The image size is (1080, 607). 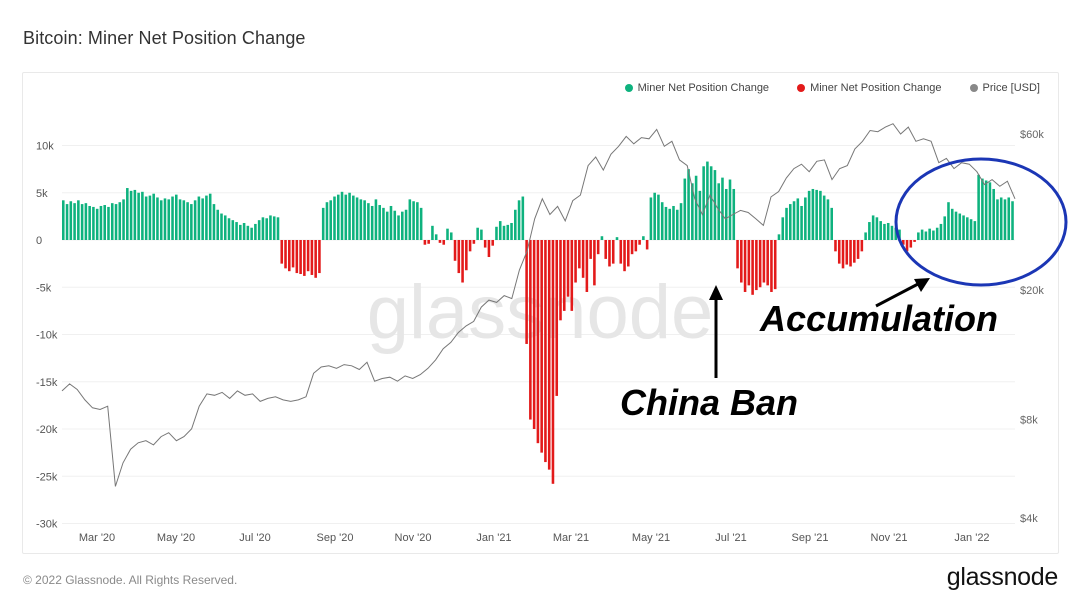 I want to click on y-axis-tick: -10k, so click(x=47, y=336).